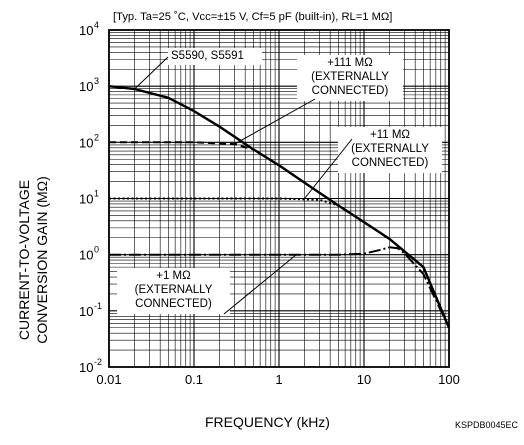 The image size is (524, 445). Describe the element at coordinates (390, 135) in the screenshot. I see `annotation-text: +11 MΩ` at that location.